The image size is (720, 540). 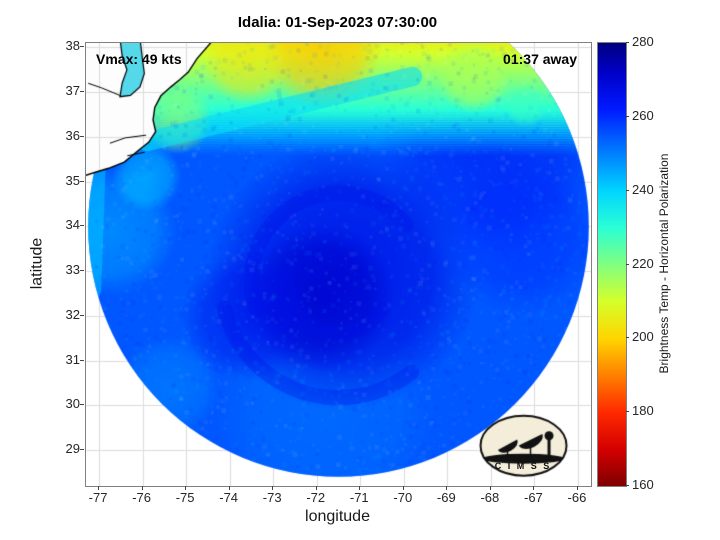 I want to click on x-tick-label: -73, so click(x=272, y=497).